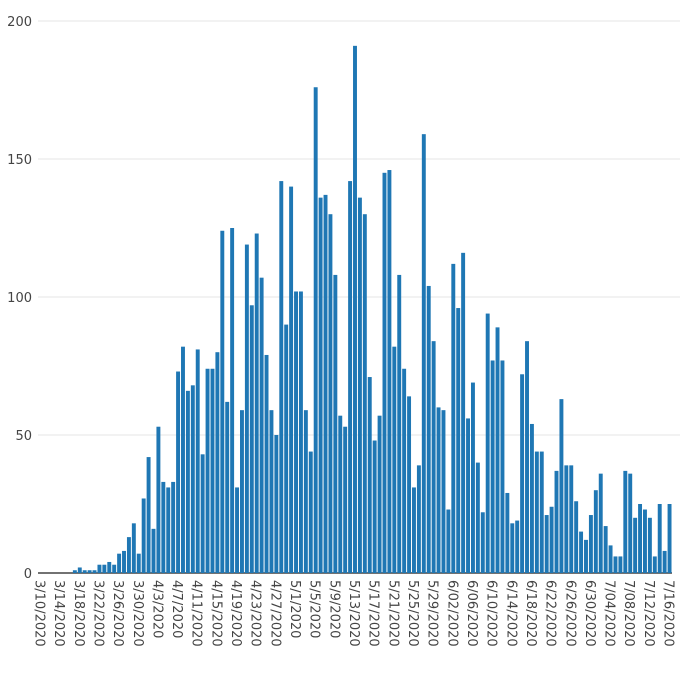 The height and width of the screenshot is (678, 680). What do you see at coordinates (451, 613) in the screenshot?
I see `x-tick-label: 6/02/2020` at bounding box center [451, 613].